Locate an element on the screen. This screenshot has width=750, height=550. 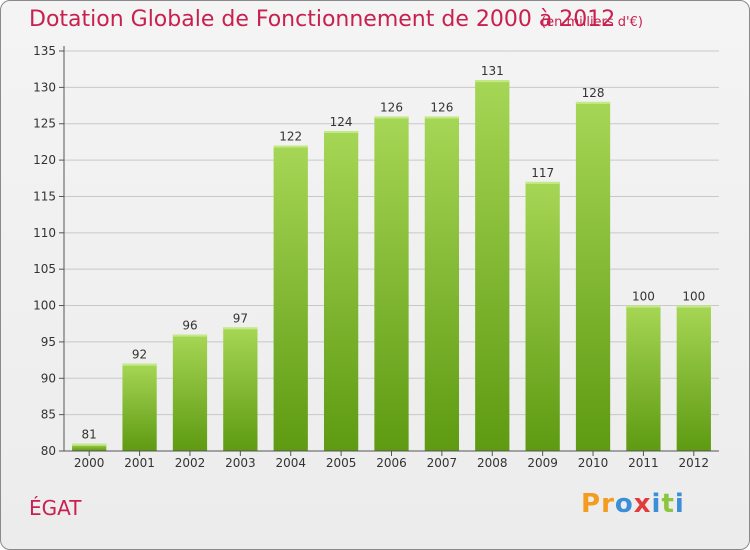
proxiti-logo: Proxiti is located at coordinates (633, 504).